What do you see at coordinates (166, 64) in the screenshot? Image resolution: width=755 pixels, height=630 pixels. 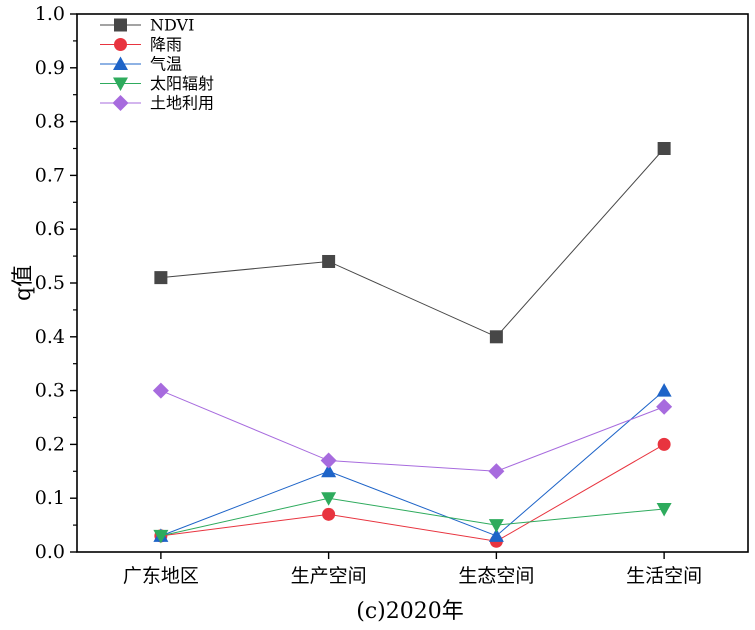 I see `legend-label: 气温` at bounding box center [166, 64].